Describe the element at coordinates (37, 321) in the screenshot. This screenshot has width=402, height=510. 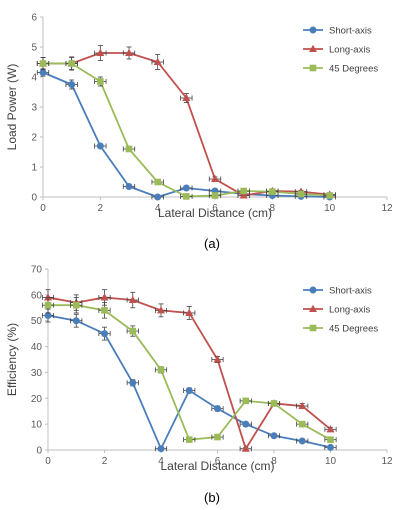
I see `y-tick-label: 50` at that location.